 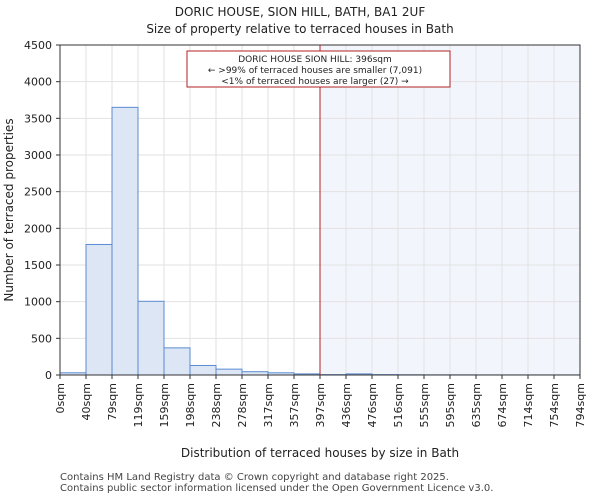 What do you see at coordinates (346, 405) in the screenshot?
I see `x-tick-label: 436sqm` at bounding box center [346, 405].